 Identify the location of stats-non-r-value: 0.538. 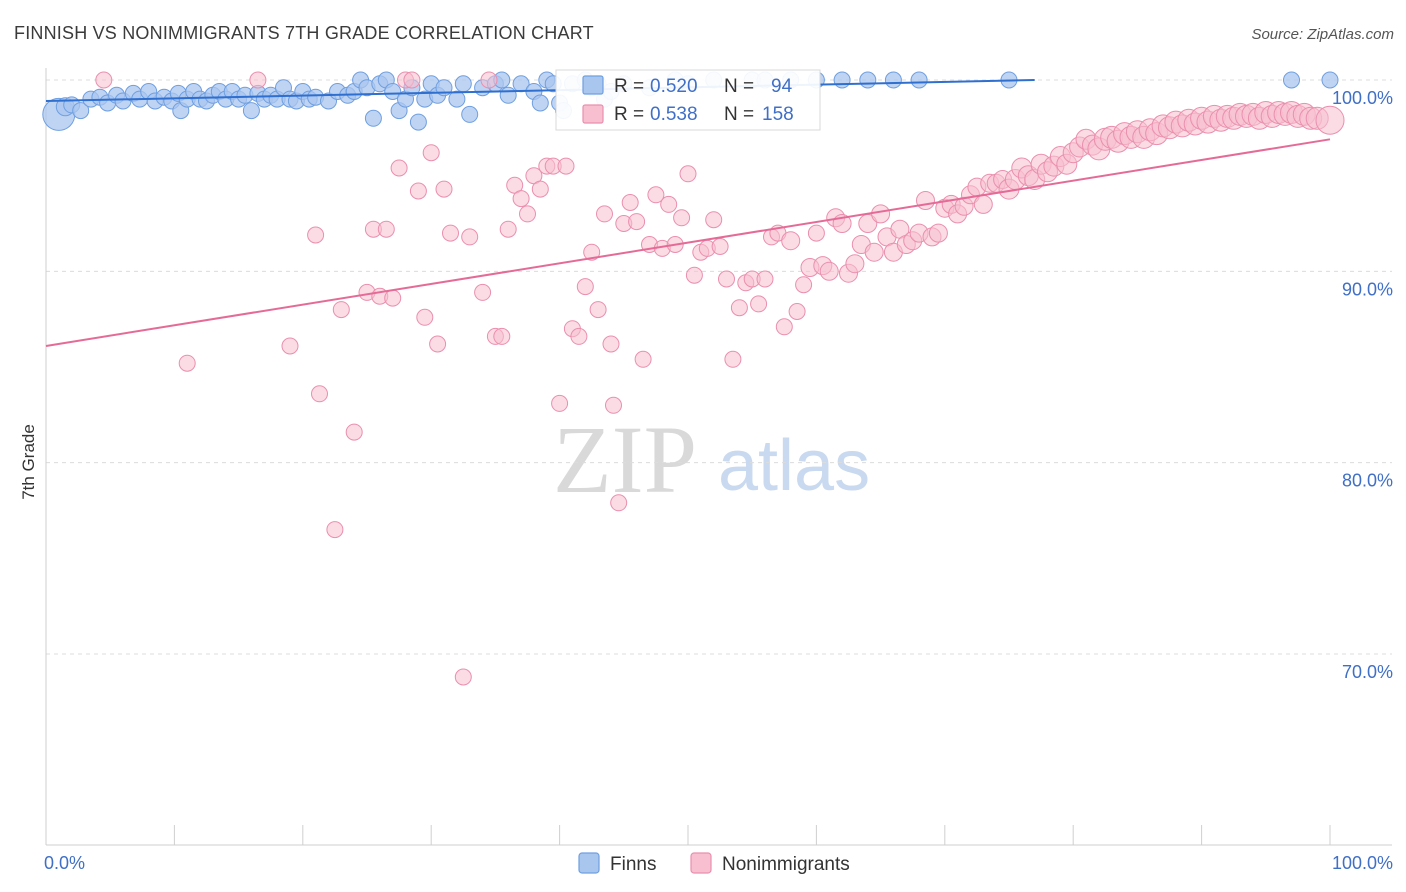
(674, 114).